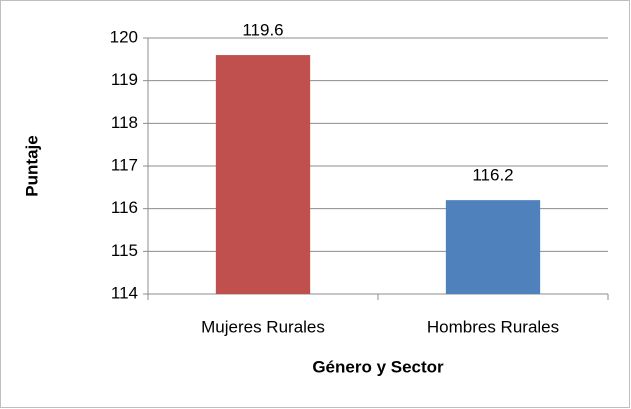 This screenshot has width=631, height=409. What do you see at coordinates (493, 326) in the screenshot?
I see `x-tick-label: Hombres Rurales` at bounding box center [493, 326].